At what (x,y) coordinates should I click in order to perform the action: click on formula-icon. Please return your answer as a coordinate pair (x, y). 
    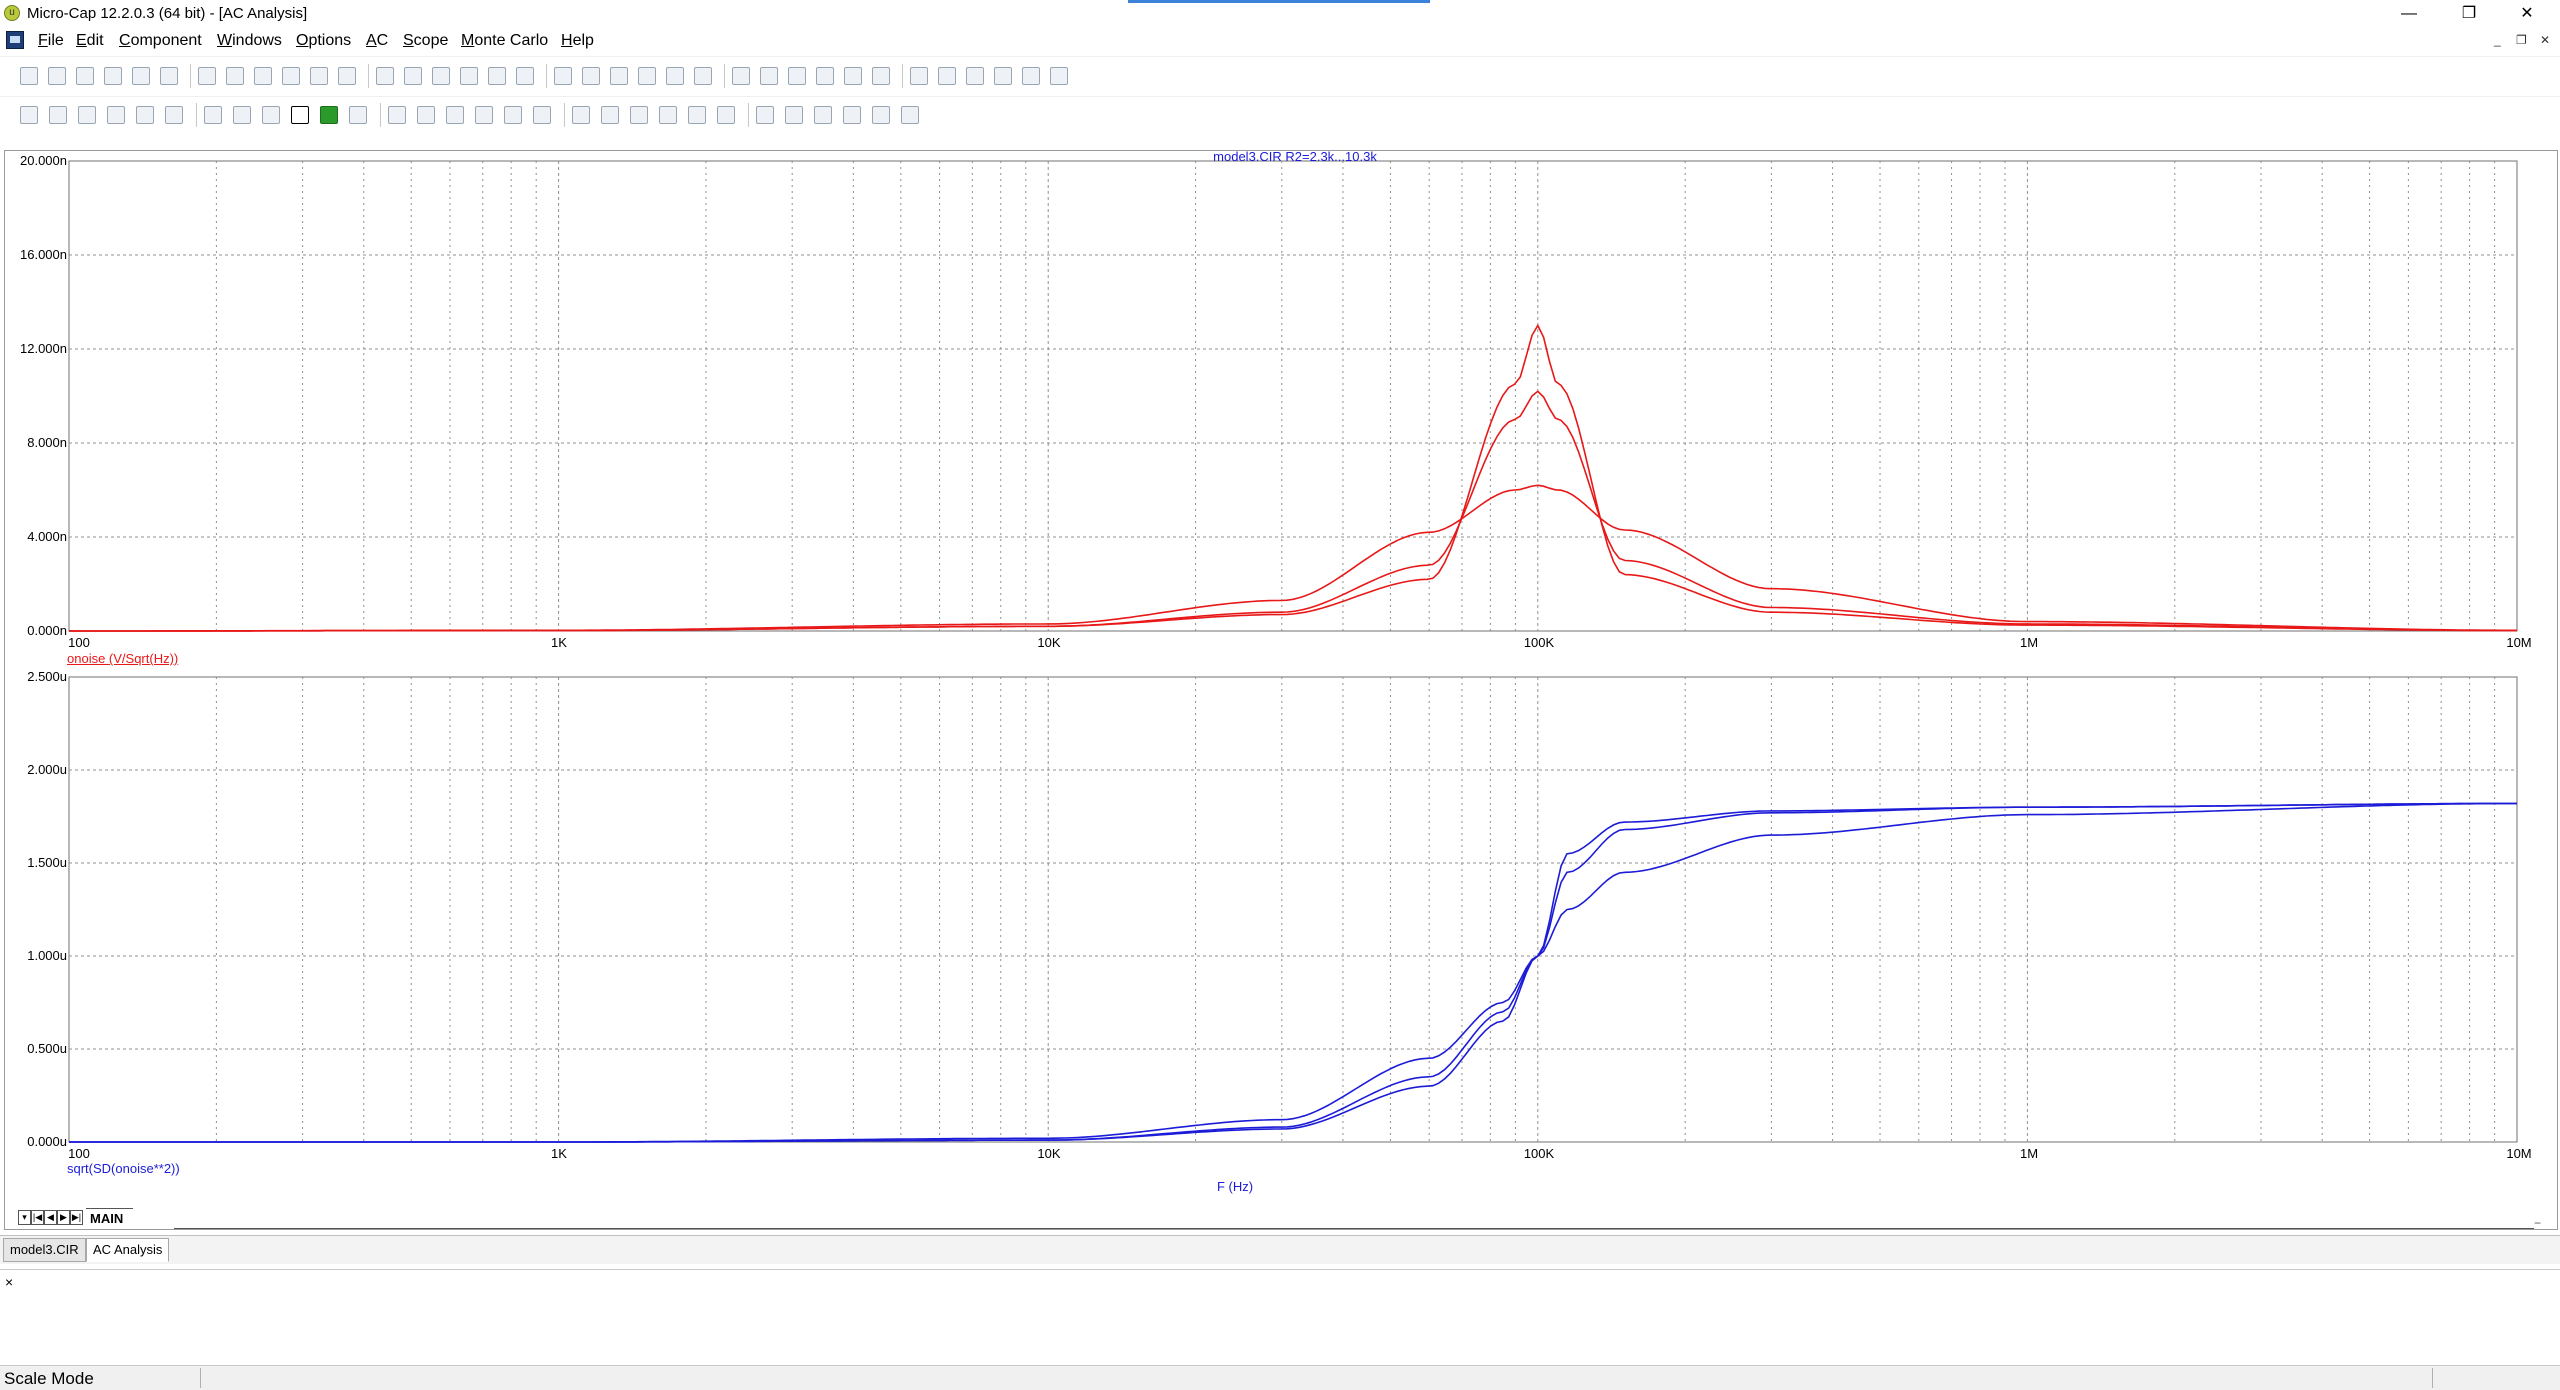
    Looking at the image, I should click on (213, 115).